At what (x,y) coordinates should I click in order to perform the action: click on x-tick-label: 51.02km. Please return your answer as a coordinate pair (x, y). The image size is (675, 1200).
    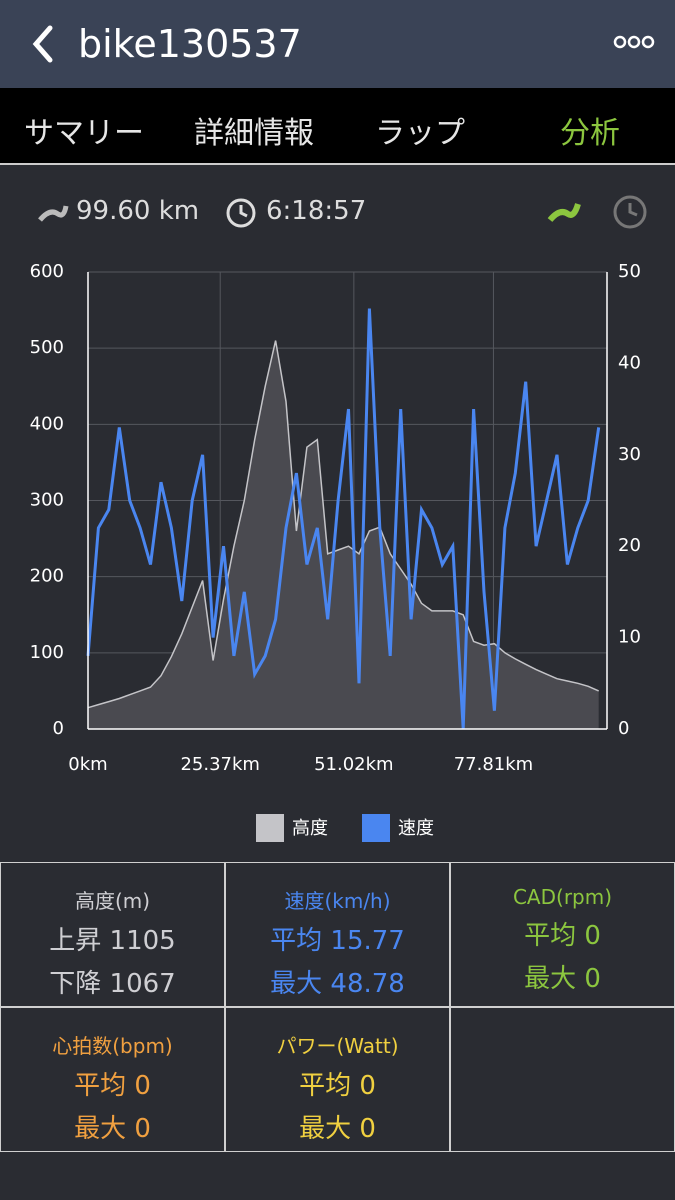
    Looking at the image, I should click on (354, 764).